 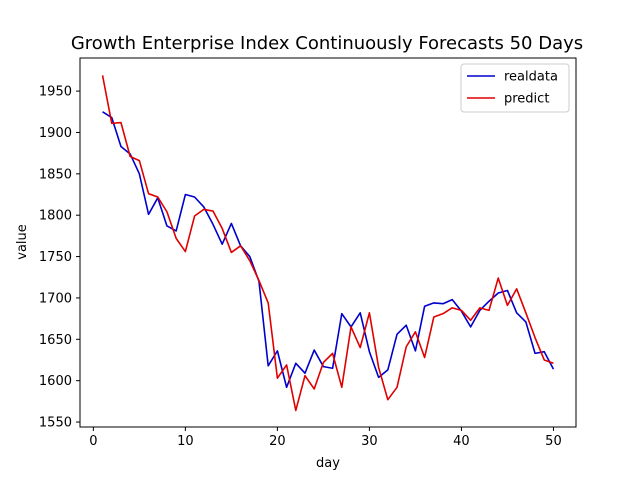 I want to click on y-tick-label: 1700, so click(x=55, y=298).